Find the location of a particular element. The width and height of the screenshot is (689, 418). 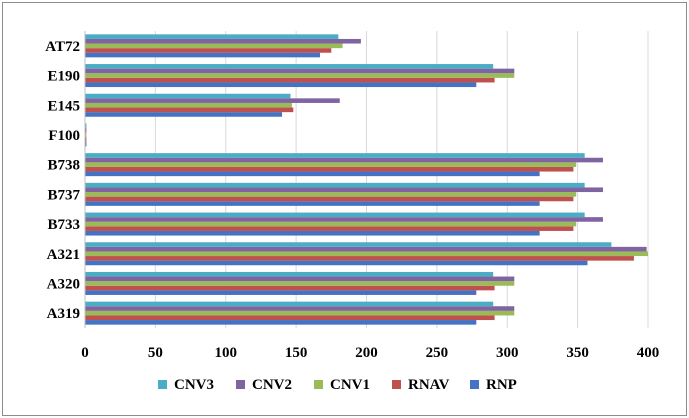

legend-label-rnav: RNAV is located at coordinates (429, 385).